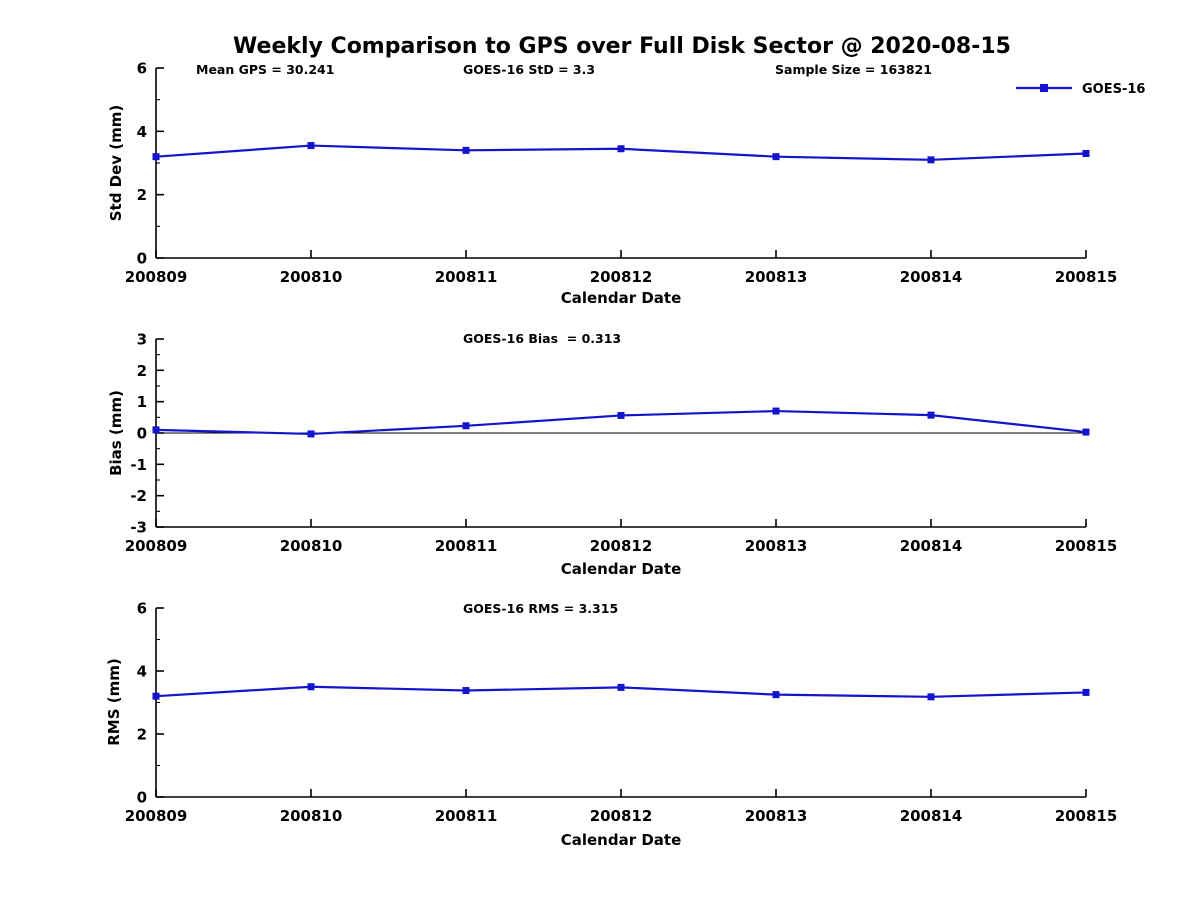  What do you see at coordinates (540, 608) in the screenshot?
I see `annotation-rms: GOES-16 RMS = 3.315` at bounding box center [540, 608].